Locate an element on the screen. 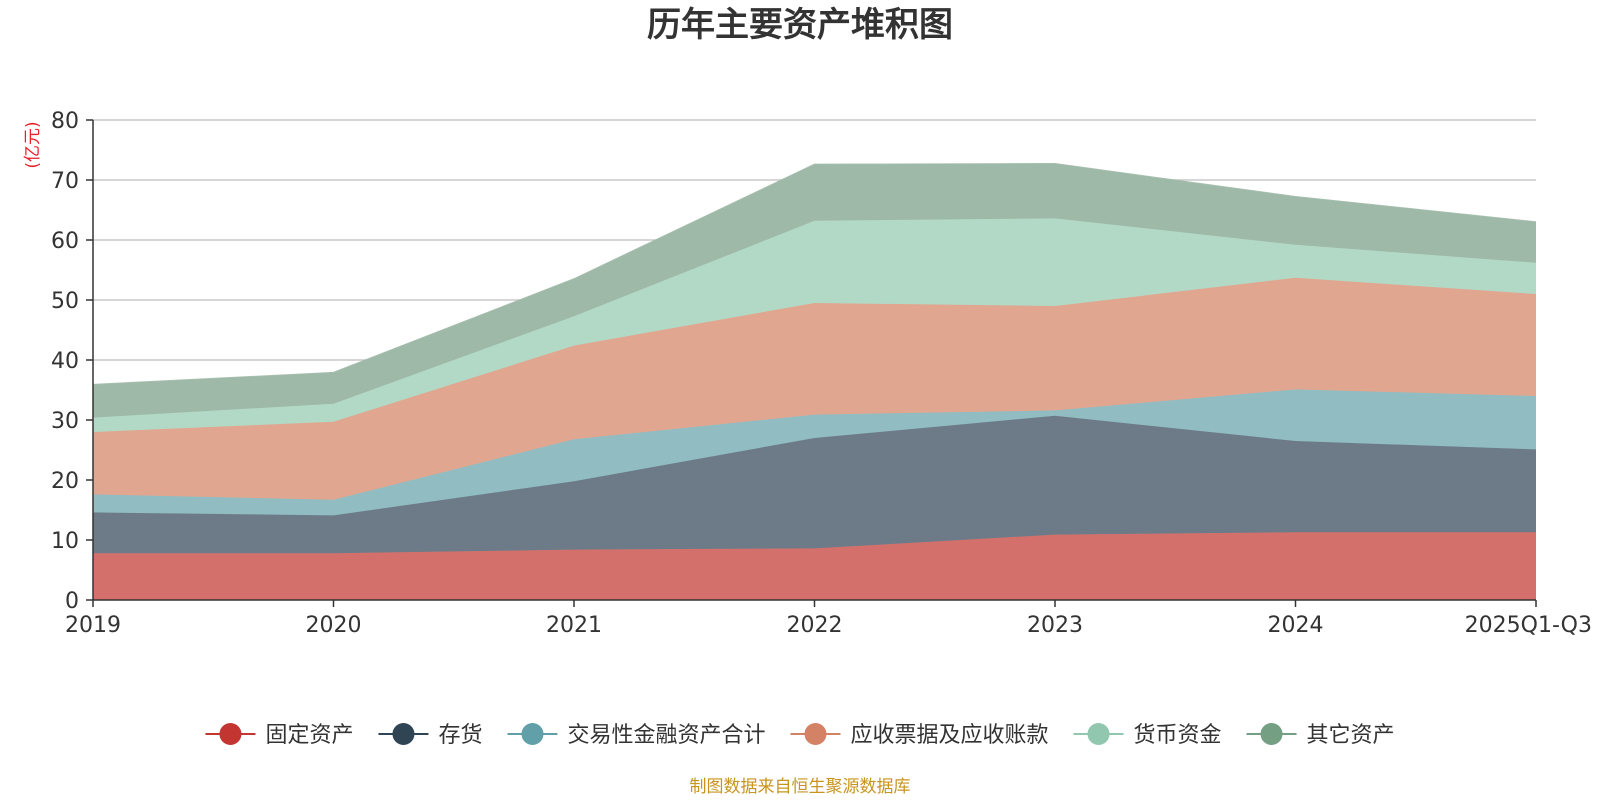 This screenshot has height=800, width=1600. y-axis-unit-label: (亿元) is located at coordinates (33, 144).